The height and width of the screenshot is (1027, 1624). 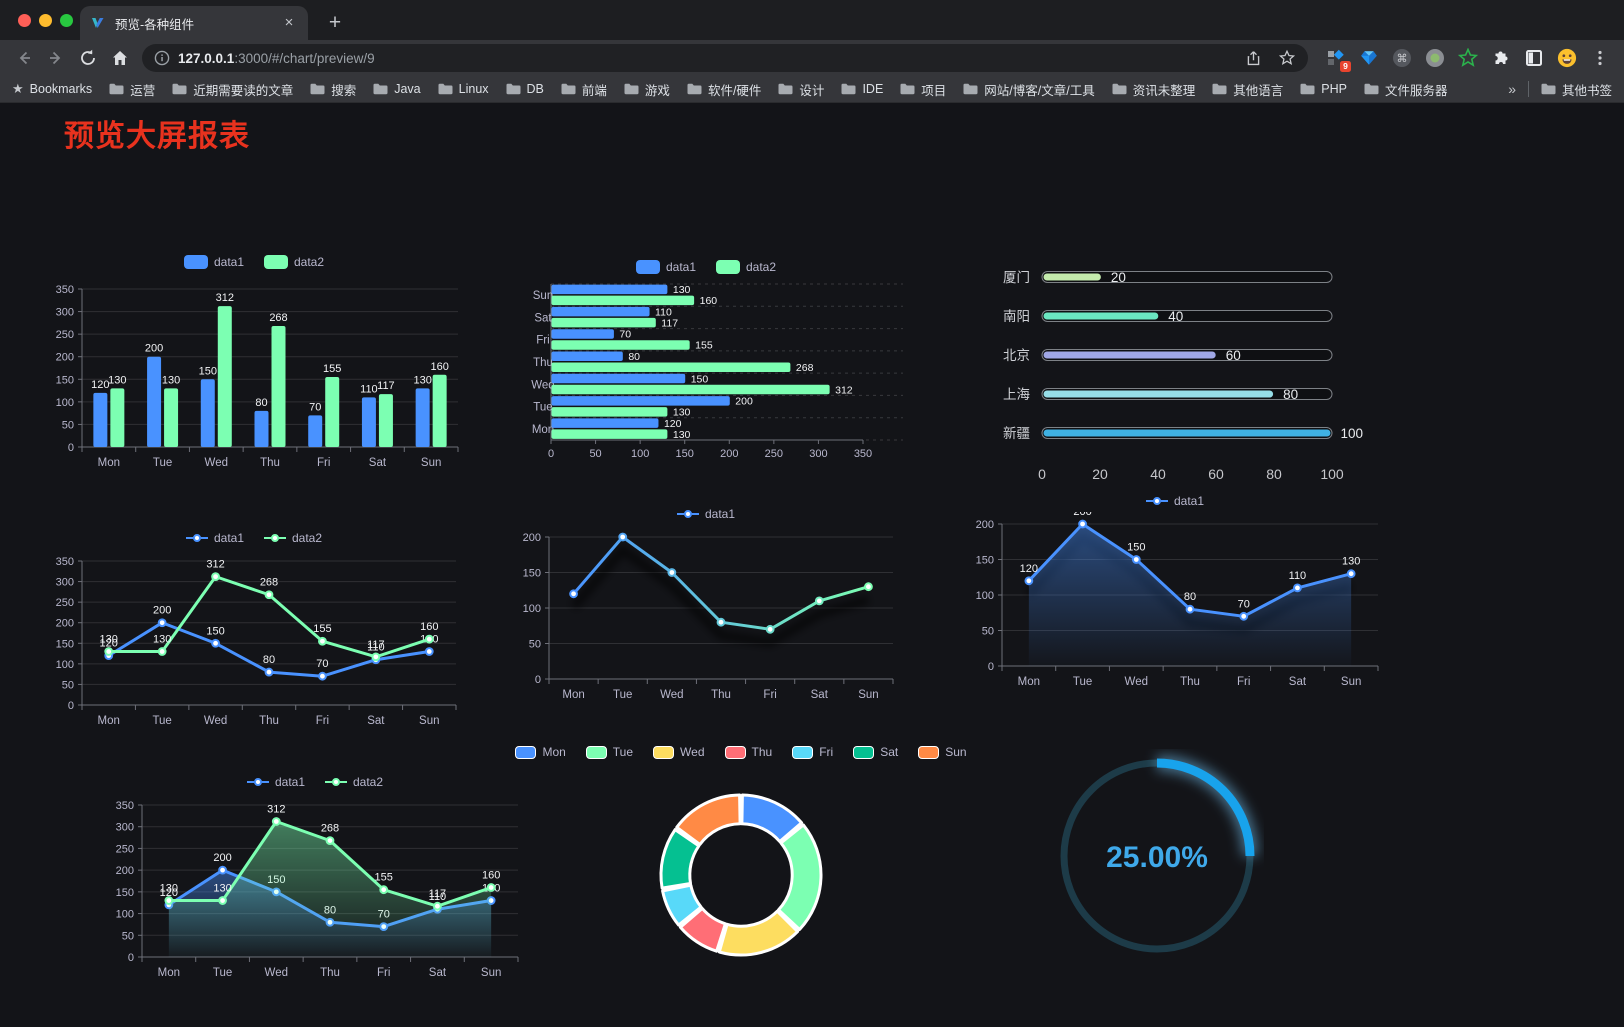 What do you see at coordinates (1534, 58) in the screenshot?
I see `dark-mode-extension-icon` at bounding box center [1534, 58].